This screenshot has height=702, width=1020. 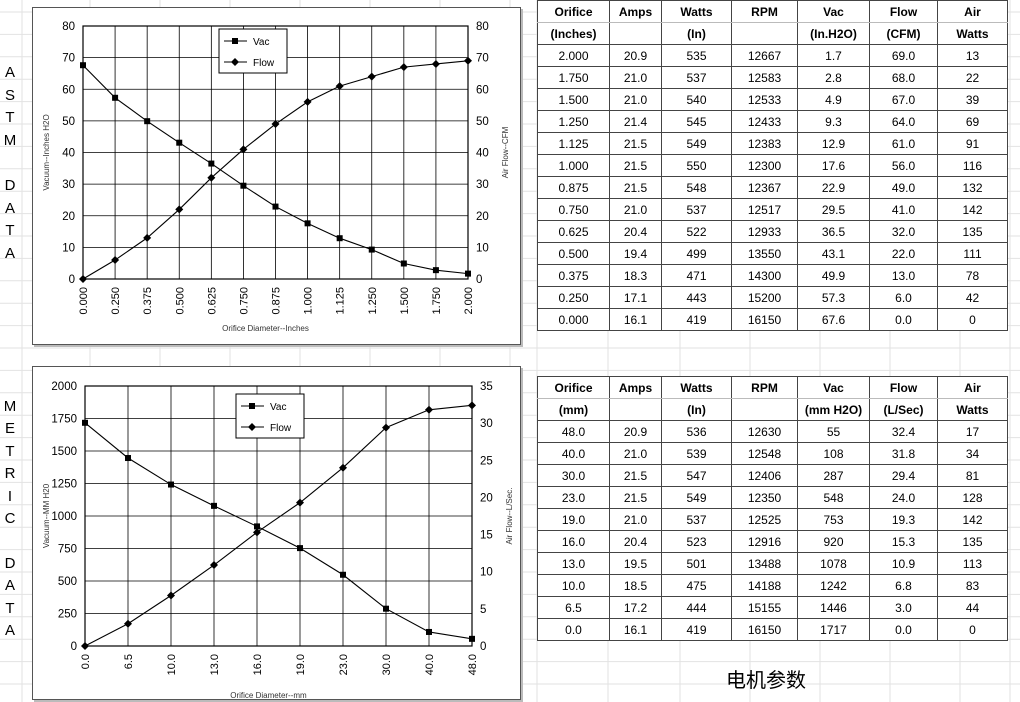 What do you see at coordinates (635, 253) in the screenshot?
I see `table-cell: 19.4` at bounding box center [635, 253].